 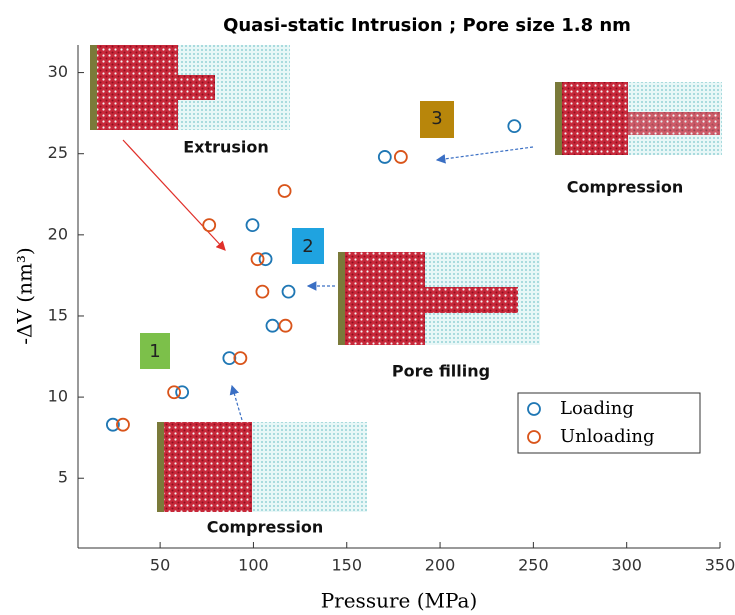 I want to click on y-tick-label: 10, so click(x=58, y=396).